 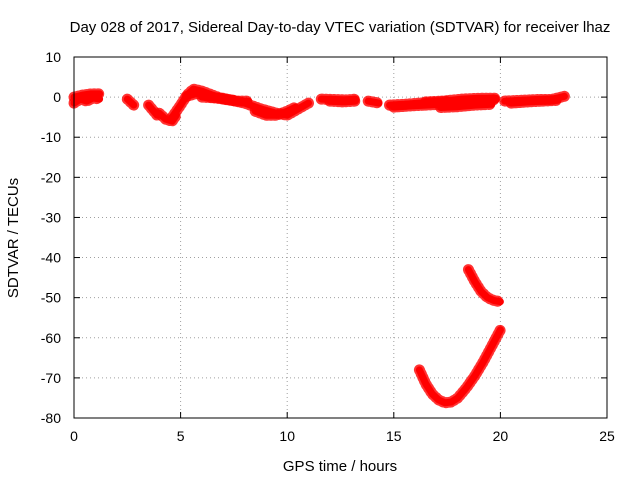 What do you see at coordinates (342, 436) in the screenshot?
I see `x-axis-tick-labels: 0 5 10 15 20 25` at bounding box center [342, 436].